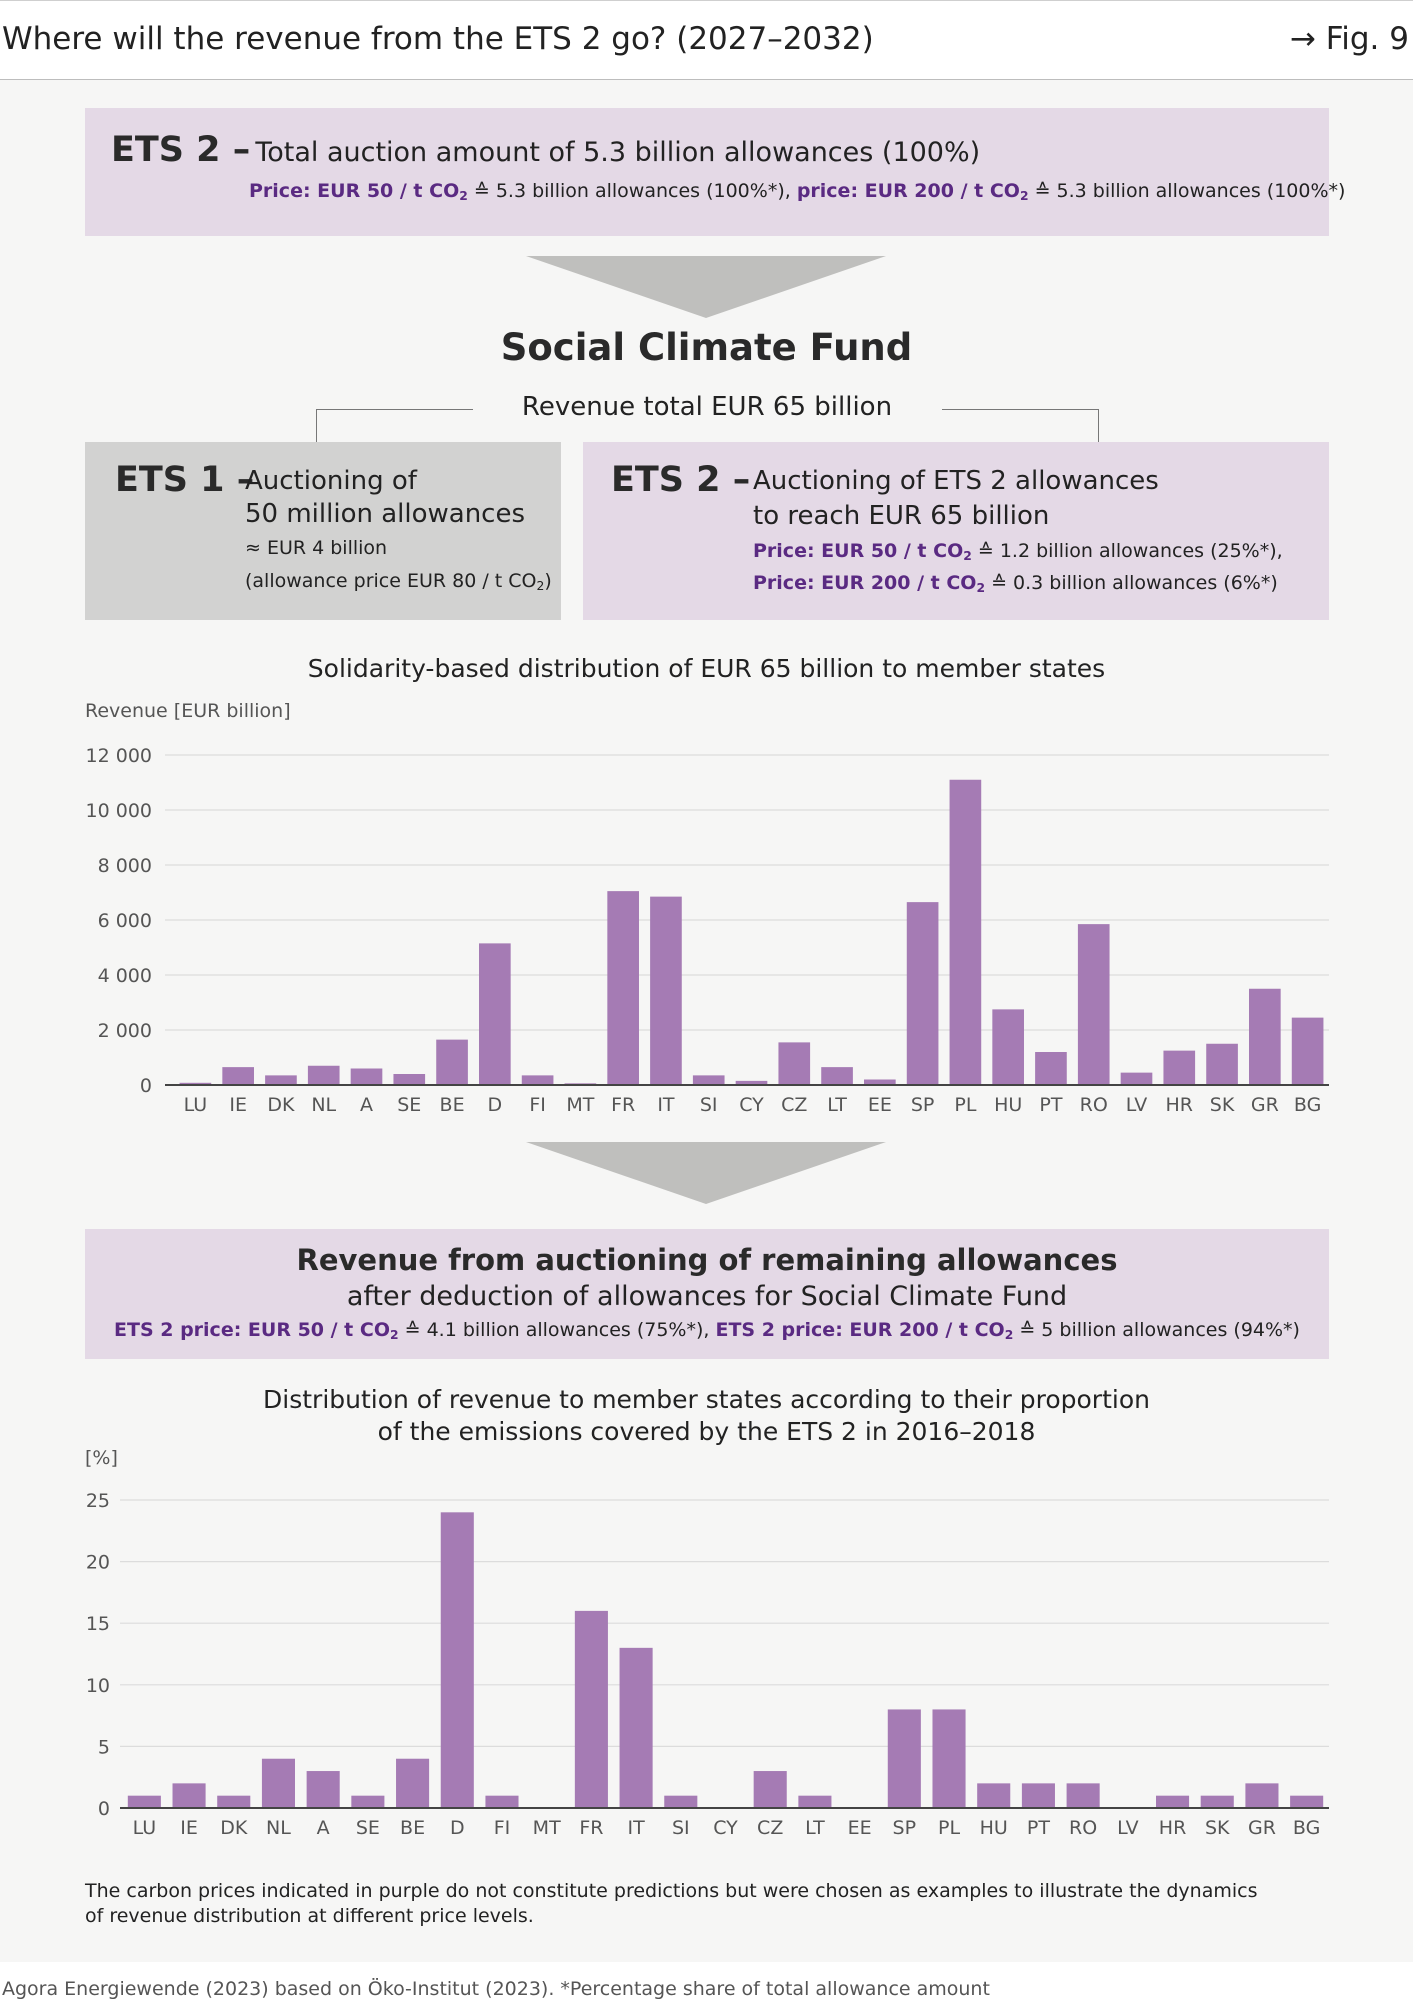 The image size is (1413, 2016). Describe the element at coordinates (815, 1801) in the screenshot. I see `bar-lt` at that location.